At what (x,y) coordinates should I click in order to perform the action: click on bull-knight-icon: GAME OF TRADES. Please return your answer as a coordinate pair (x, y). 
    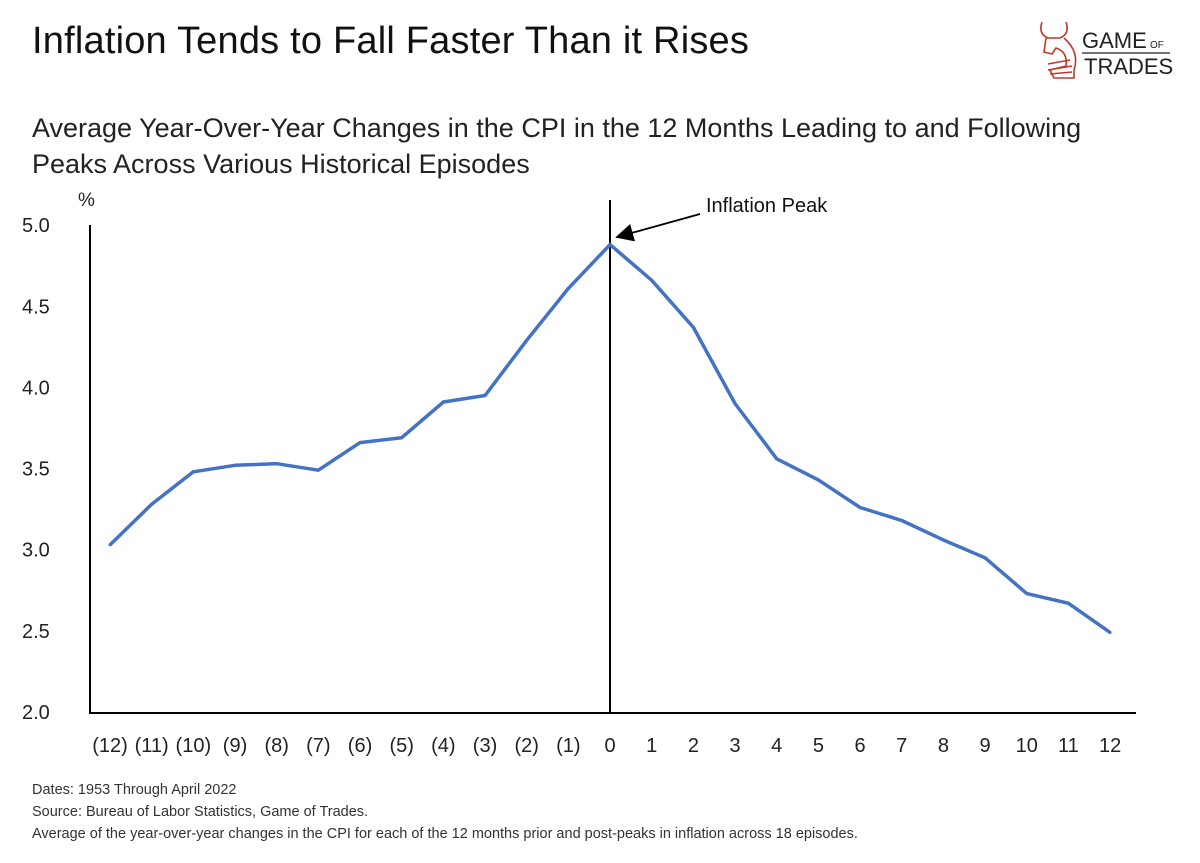
    Looking at the image, I should click on (1106, 50).